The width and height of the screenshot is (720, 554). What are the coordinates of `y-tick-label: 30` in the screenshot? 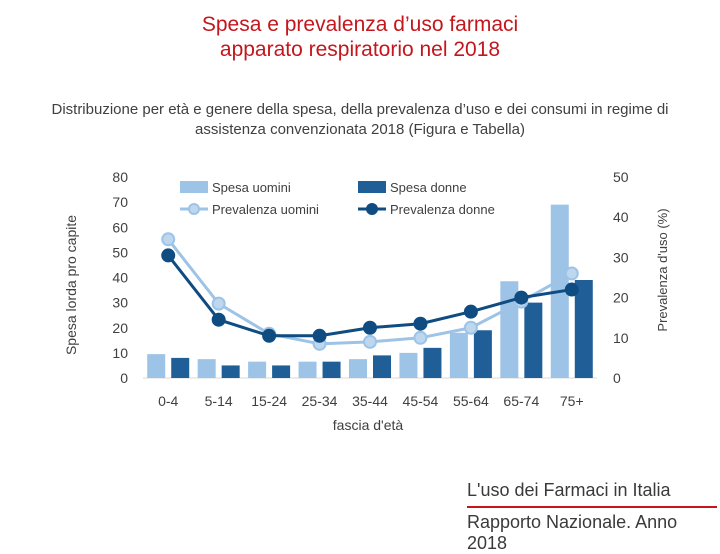 It's located at (120, 303).